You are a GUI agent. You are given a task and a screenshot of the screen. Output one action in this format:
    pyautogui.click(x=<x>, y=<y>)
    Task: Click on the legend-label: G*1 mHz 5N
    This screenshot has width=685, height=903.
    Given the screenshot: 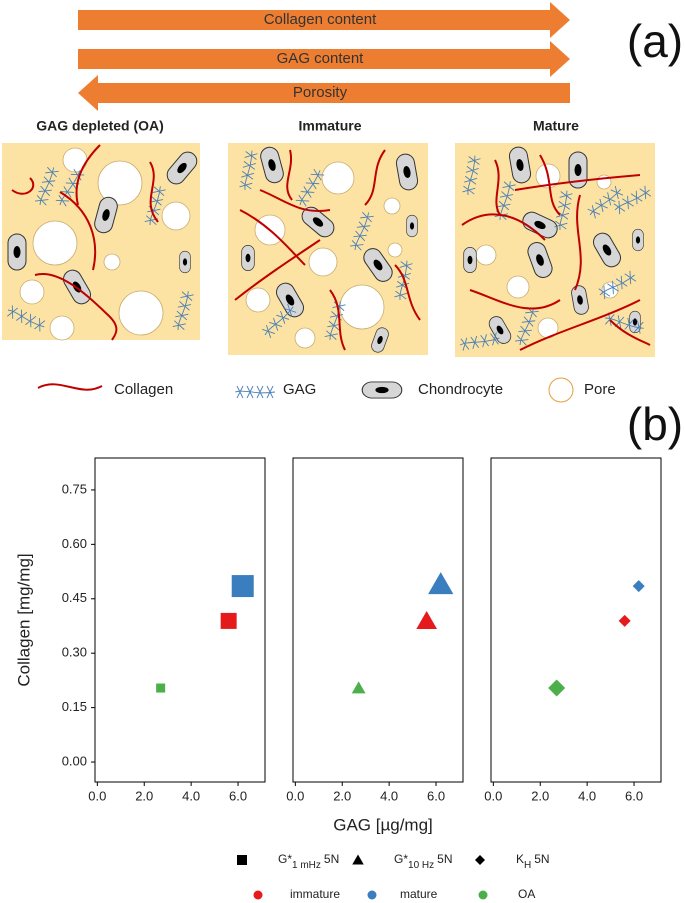 What is the action you would take?
    pyautogui.click(x=308, y=861)
    